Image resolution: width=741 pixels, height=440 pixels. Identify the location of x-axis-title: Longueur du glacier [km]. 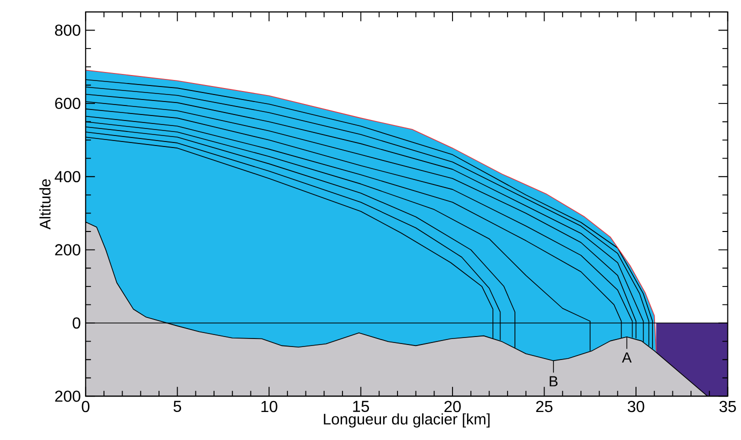
(407, 420).